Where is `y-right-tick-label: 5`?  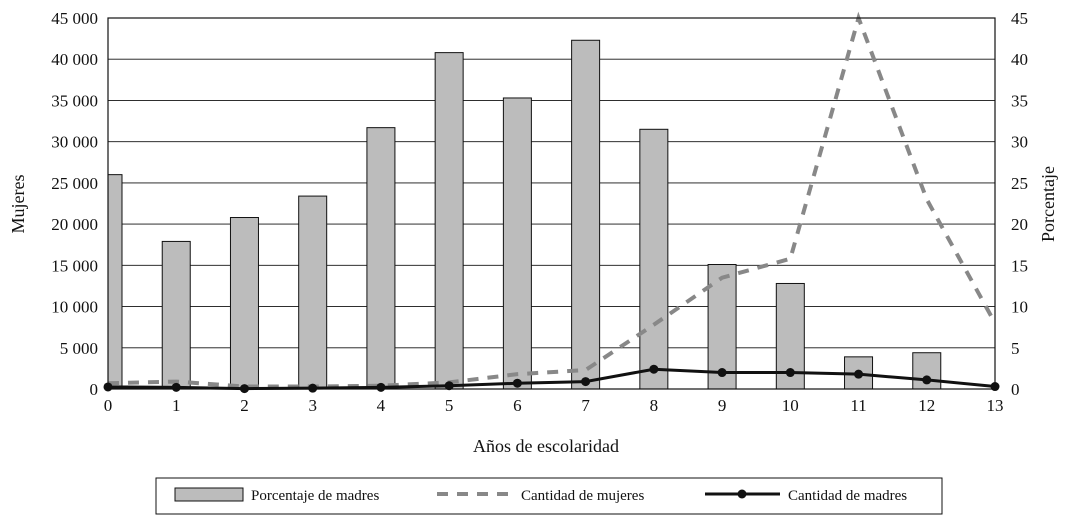 y-right-tick-label: 5 is located at coordinates (1015, 348).